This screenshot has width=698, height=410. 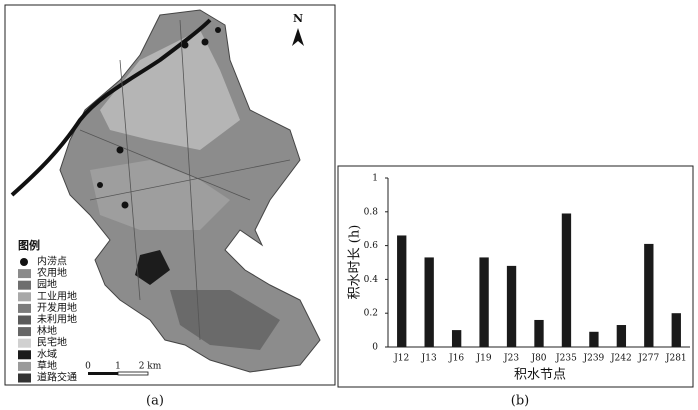 What do you see at coordinates (57, 307) in the screenshot?
I see `legend-label: 开发用地` at bounding box center [57, 307].